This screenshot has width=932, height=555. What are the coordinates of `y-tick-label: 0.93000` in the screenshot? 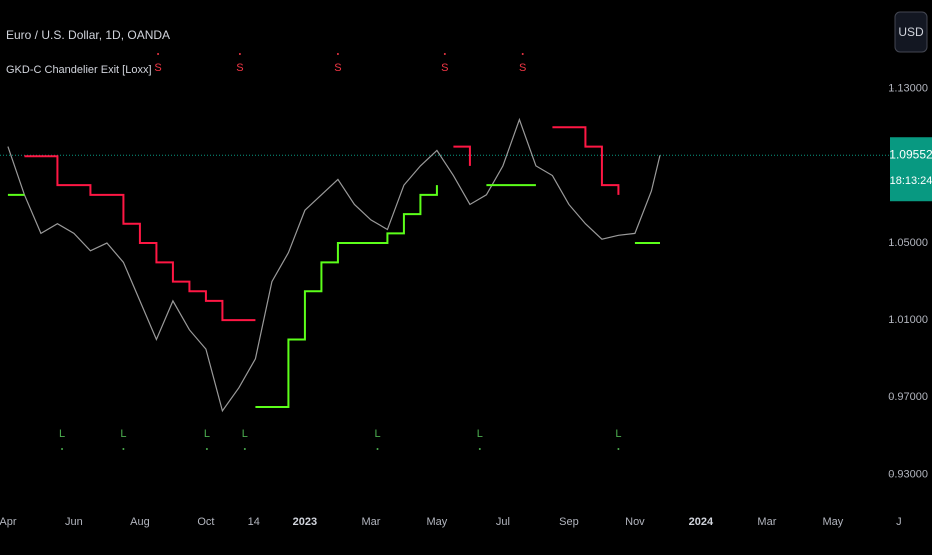 It's located at (908, 474).